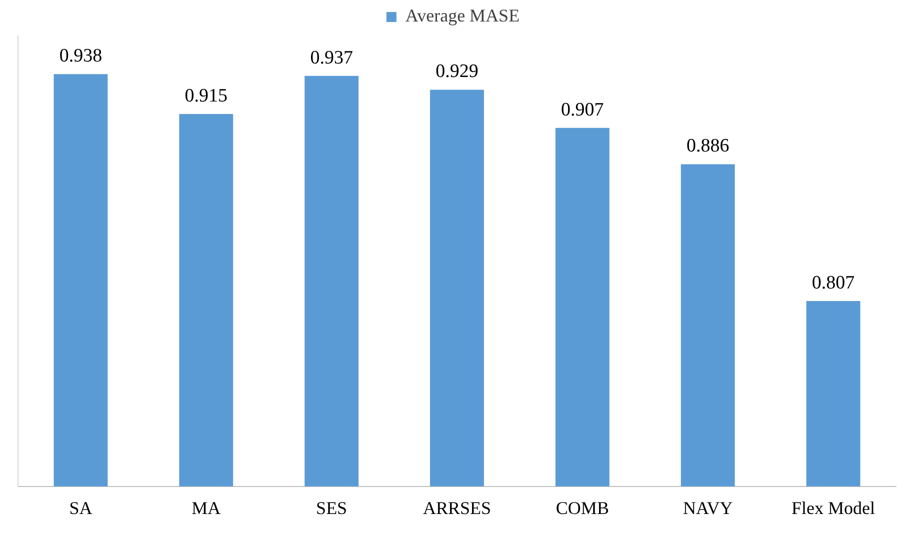 The image size is (906, 542). Describe the element at coordinates (206, 95) in the screenshot. I see `data-label: 0.915` at that location.